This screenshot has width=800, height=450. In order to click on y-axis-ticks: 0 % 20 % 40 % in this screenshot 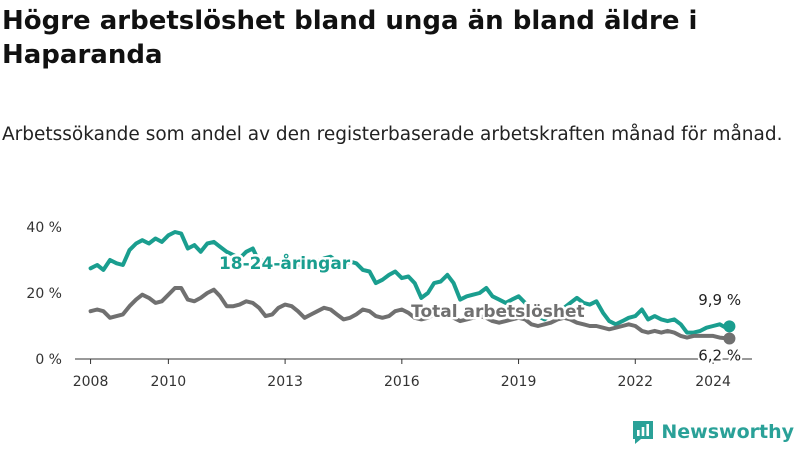, I will do `click(44, 294)`.